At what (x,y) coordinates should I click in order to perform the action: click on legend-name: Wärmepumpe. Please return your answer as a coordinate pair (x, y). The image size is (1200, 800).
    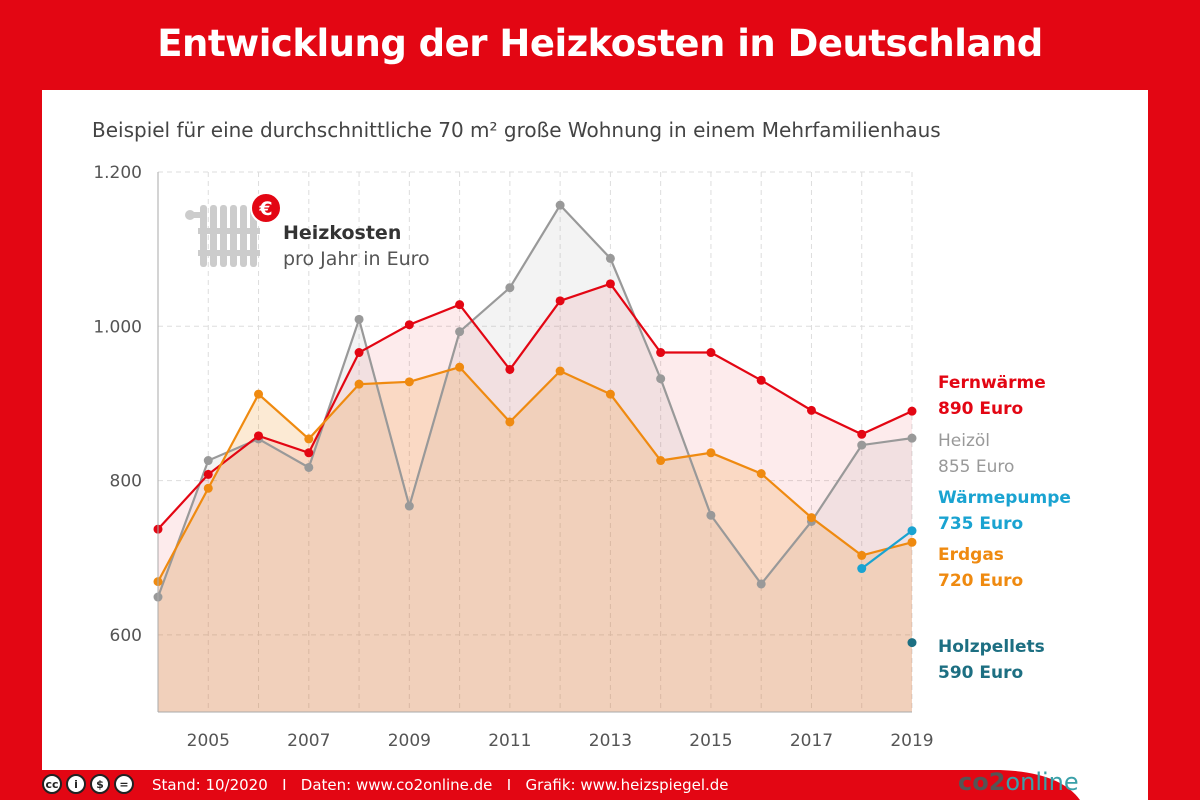
    Looking at the image, I should click on (1004, 498).